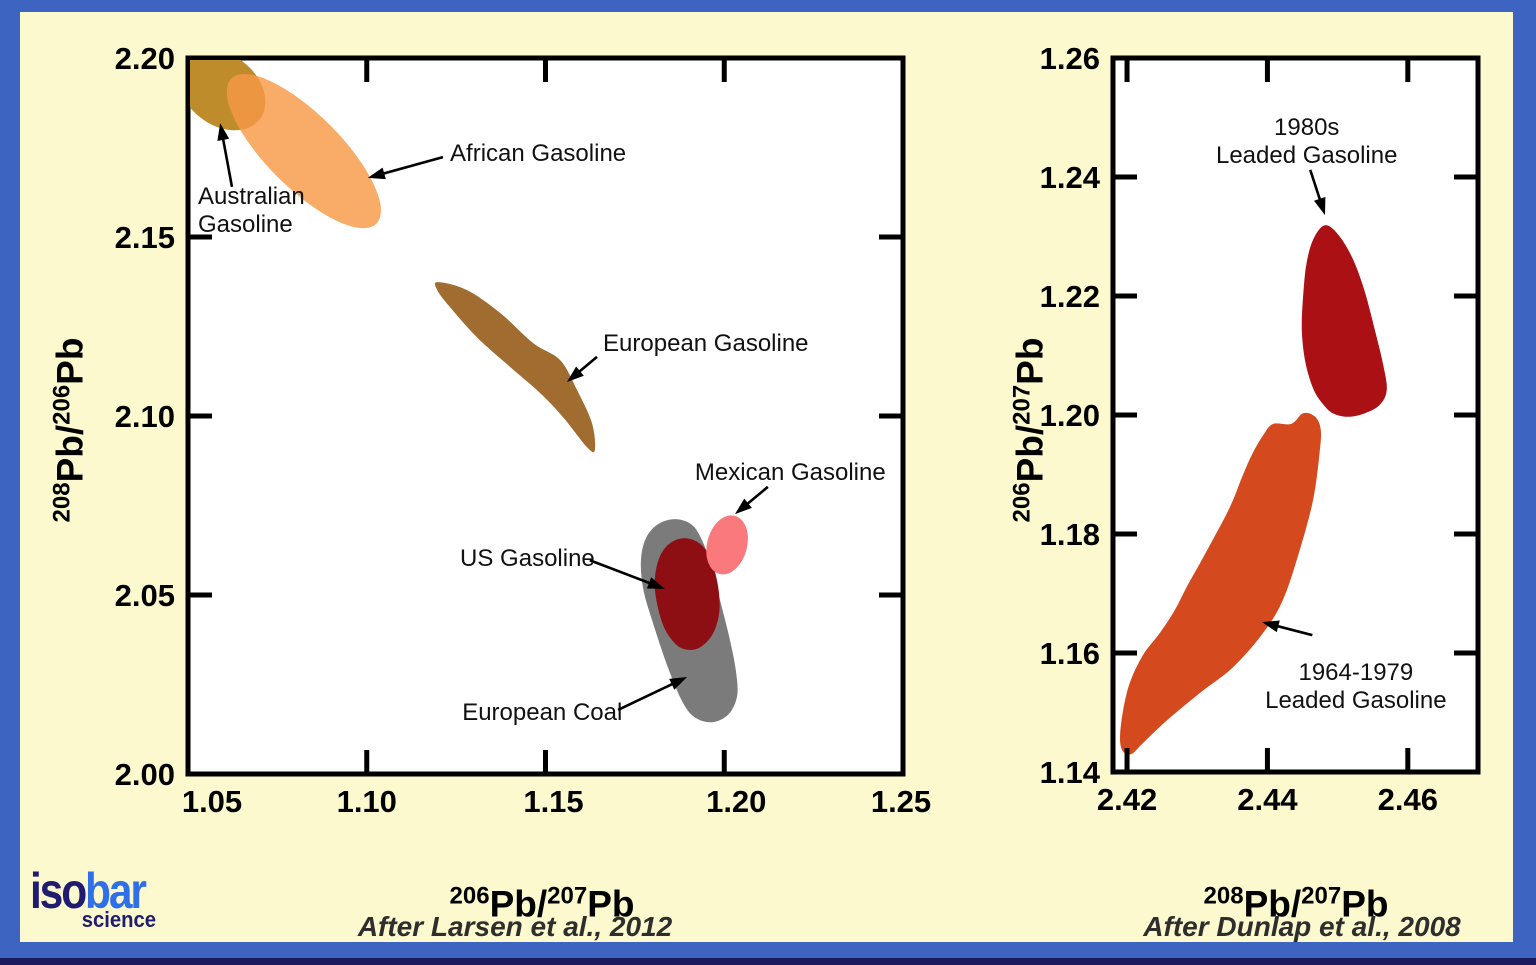 The height and width of the screenshot is (965, 1536). I want to click on logo-subtitle: science, so click(118, 919).